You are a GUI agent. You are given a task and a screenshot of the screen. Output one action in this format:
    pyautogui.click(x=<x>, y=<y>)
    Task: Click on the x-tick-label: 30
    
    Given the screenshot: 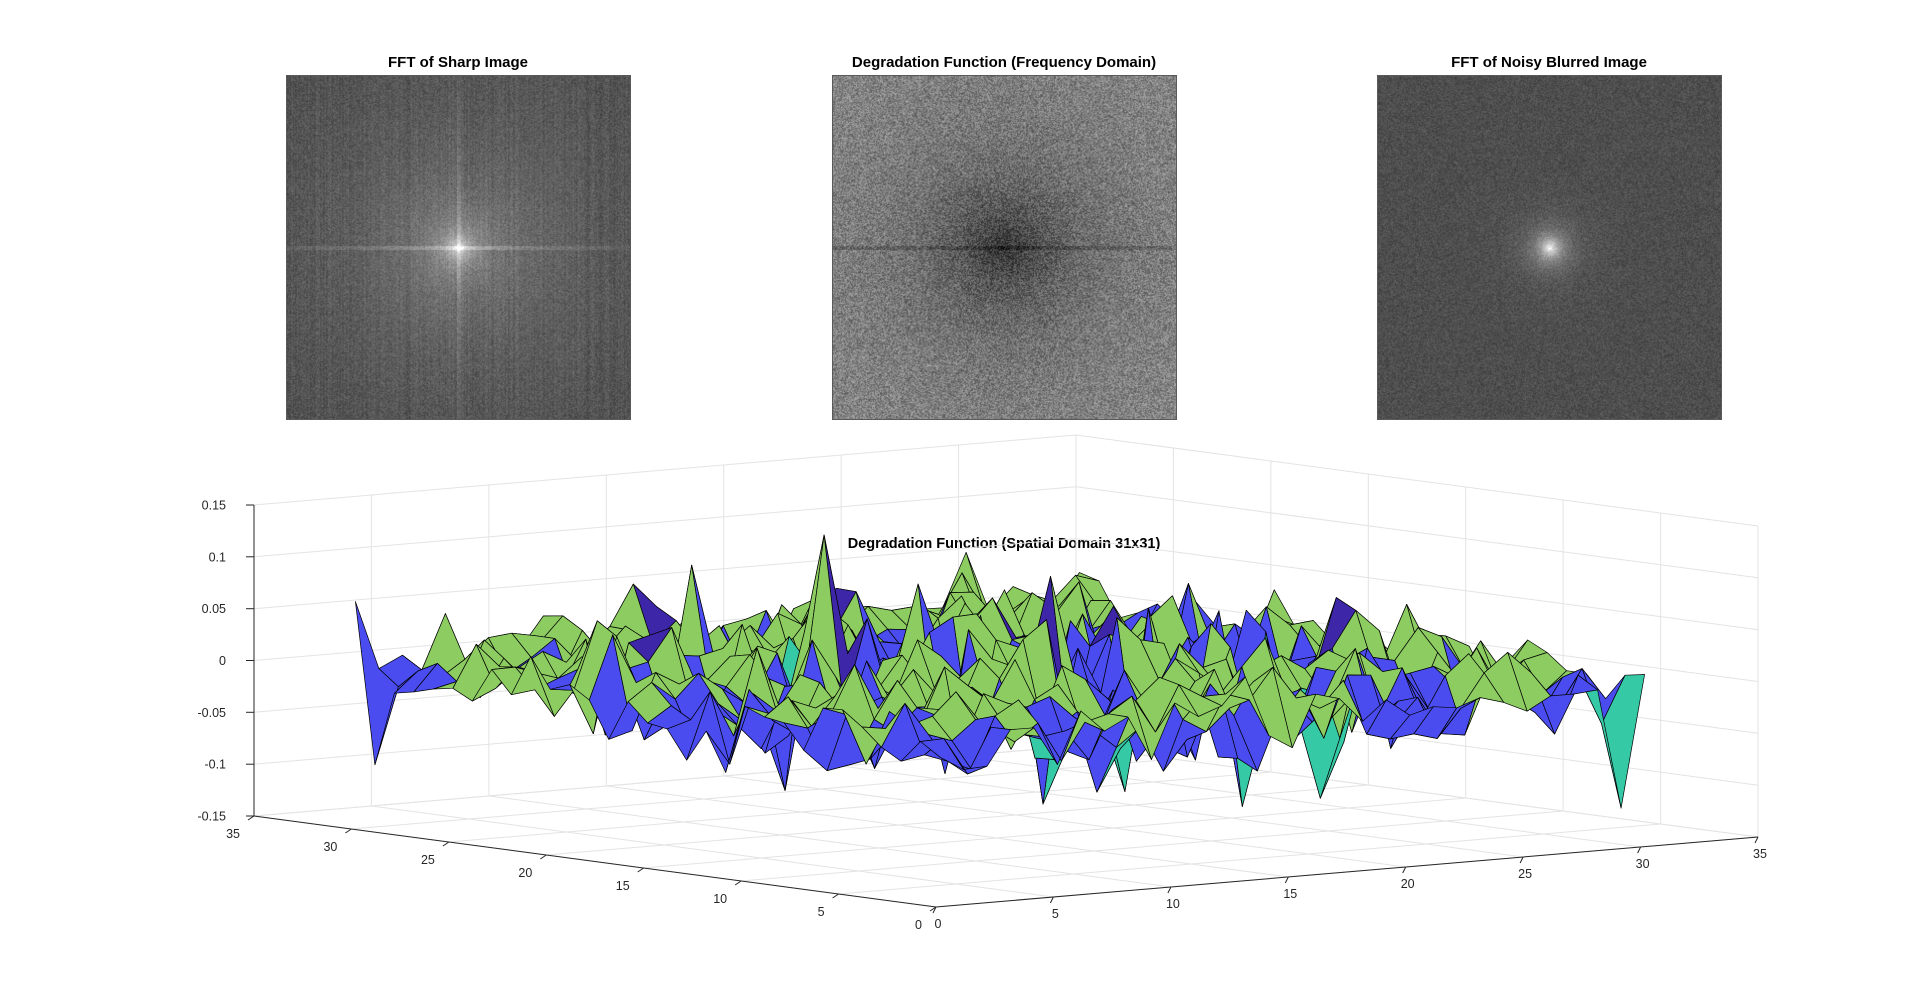 What is the action you would take?
    pyautogui.click(x=1643, y=864)
    